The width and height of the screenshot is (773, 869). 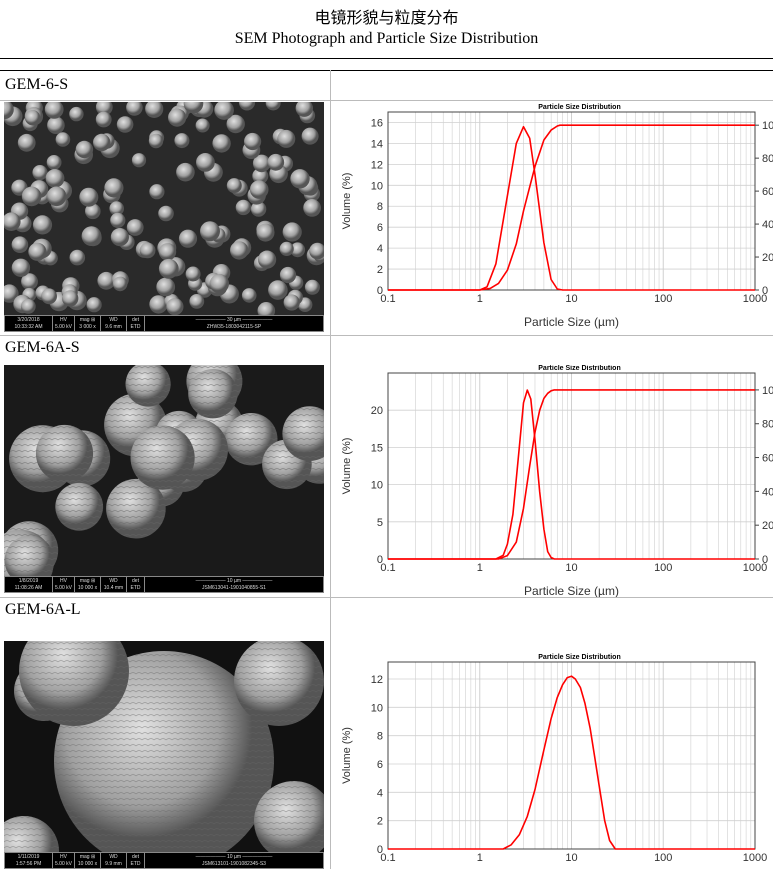 What do you see at coordinates (113, 587) in the screenshot?
I see `wd-value: 10.4 mm` at bounding box center [113, 587].